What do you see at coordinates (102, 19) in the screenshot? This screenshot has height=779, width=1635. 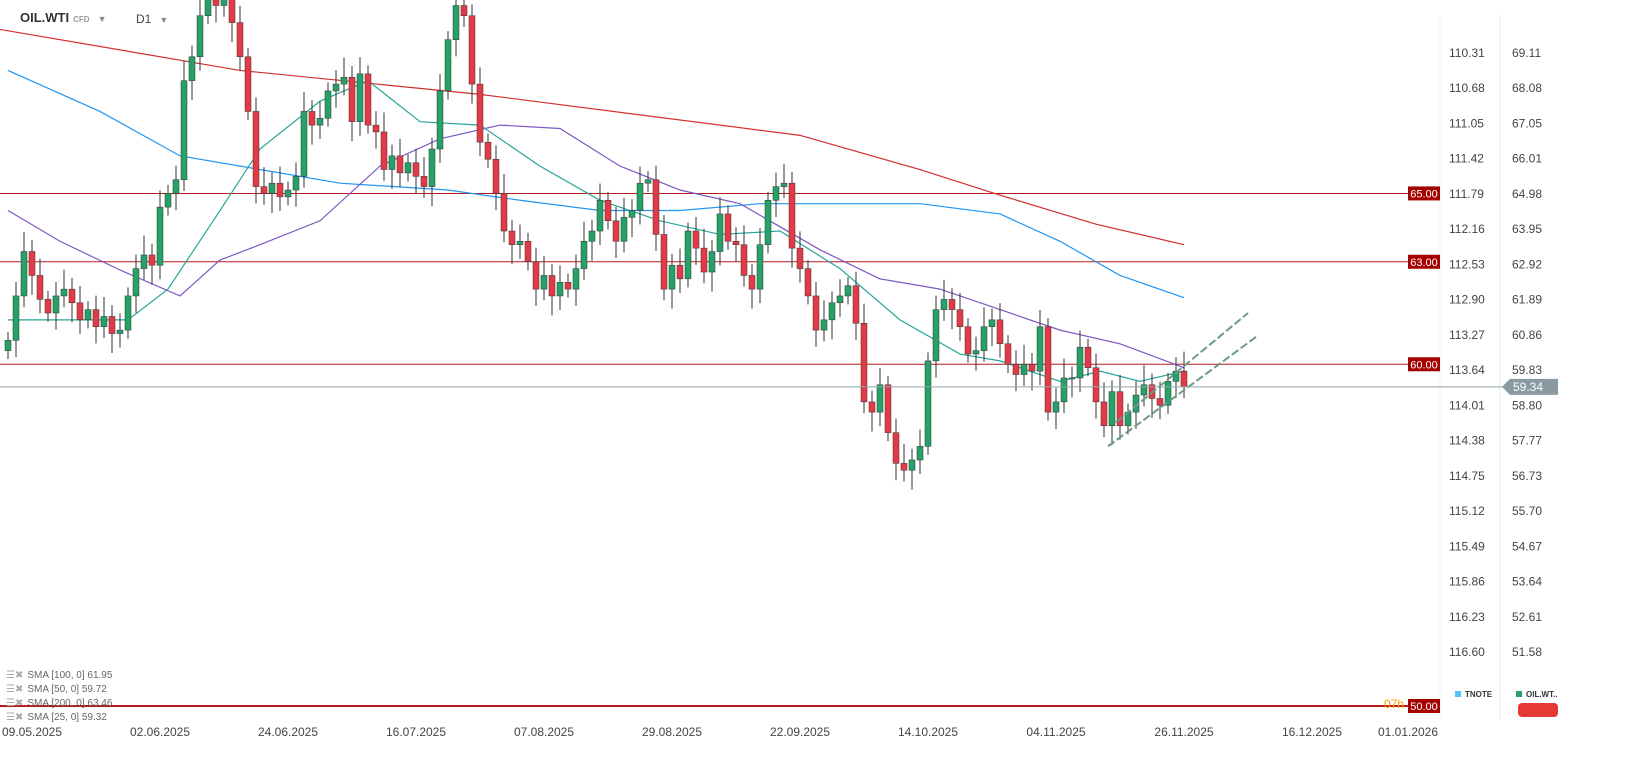 I see `chevron-down-icon: ▼` at bounding box center [102, 19].